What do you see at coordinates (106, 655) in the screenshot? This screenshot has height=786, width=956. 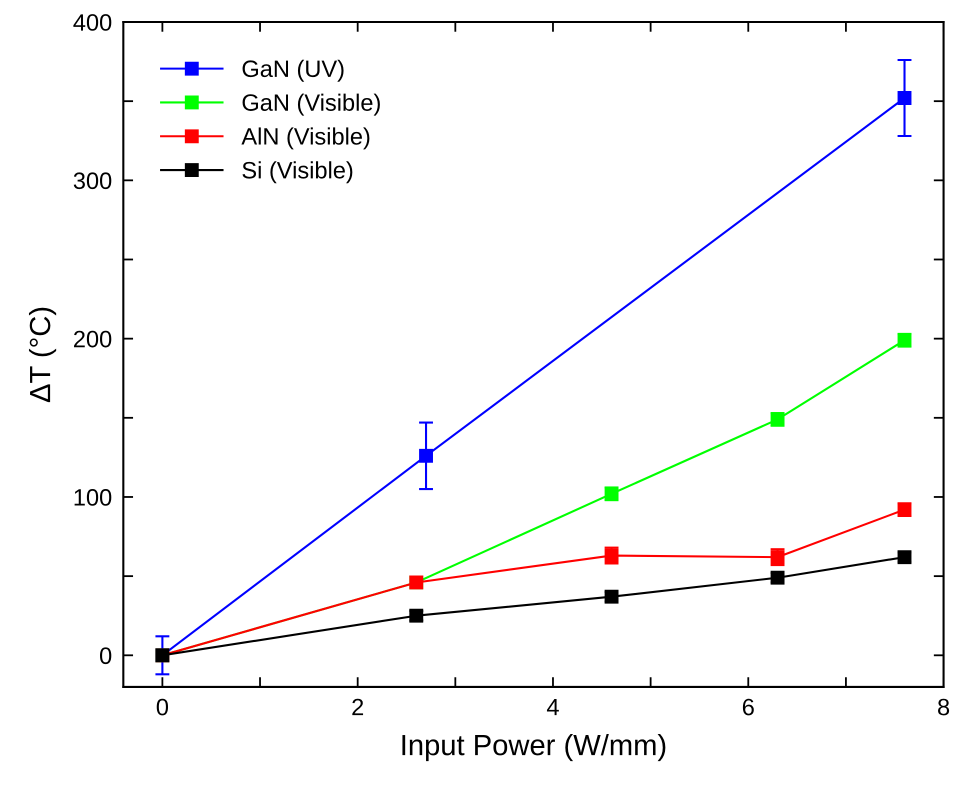 I see `y-tick-label: 0` at bounding box center [106, 655].